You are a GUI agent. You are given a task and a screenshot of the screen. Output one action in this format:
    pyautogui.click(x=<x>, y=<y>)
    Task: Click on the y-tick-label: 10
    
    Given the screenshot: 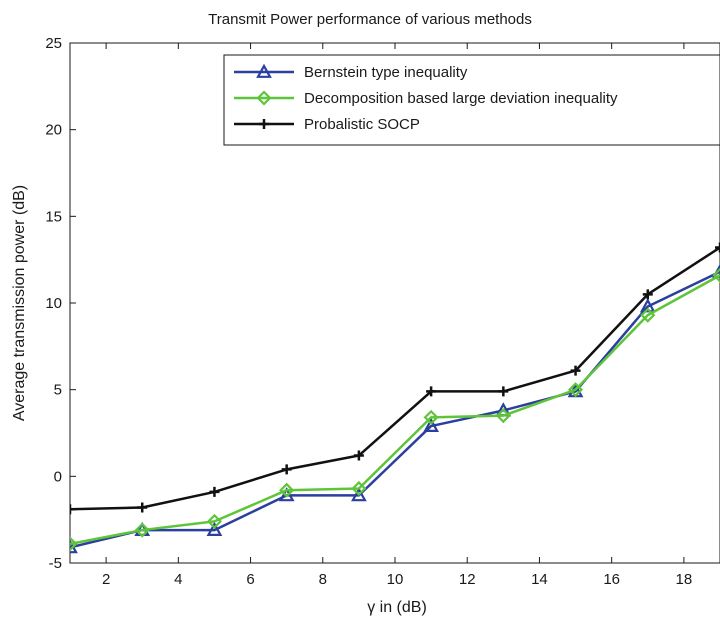 What is the action you would take?
    pyautogui.click(x=53, y=303)
    